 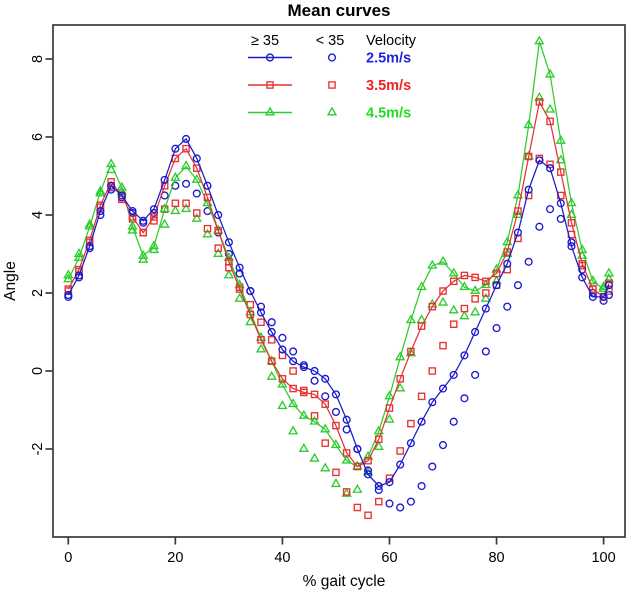 What do you see at coordinates (68, 558) in the screenshot?
I see `x-tick-label: 0` at bounding box center [68, 558].